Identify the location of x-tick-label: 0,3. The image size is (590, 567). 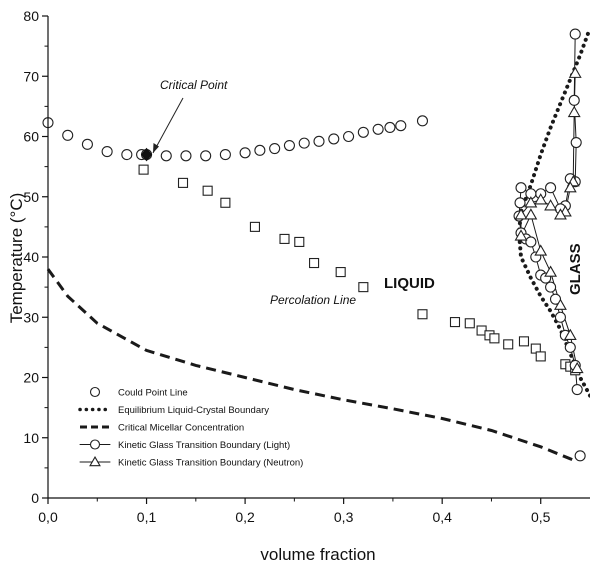
(344, 517).